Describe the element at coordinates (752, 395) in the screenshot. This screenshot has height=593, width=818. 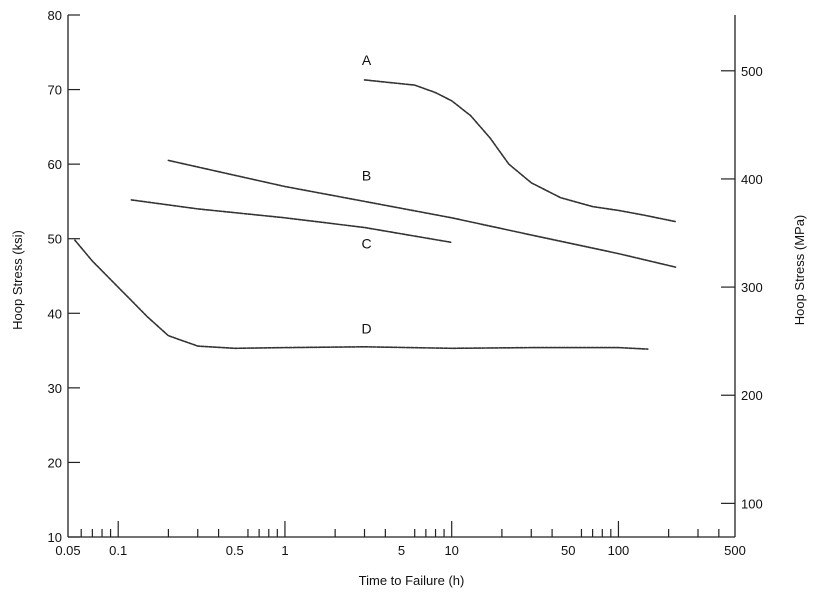
I see `y2-tick-label: 200` at that location.